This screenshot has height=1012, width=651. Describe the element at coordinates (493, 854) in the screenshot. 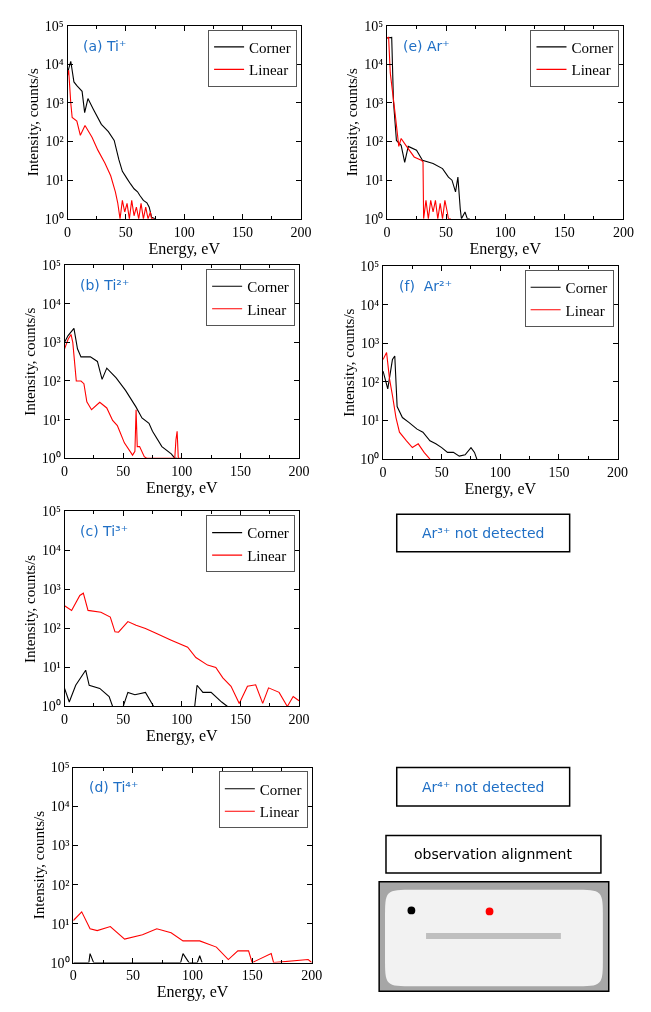

I see `text: observation alignment` at that location.